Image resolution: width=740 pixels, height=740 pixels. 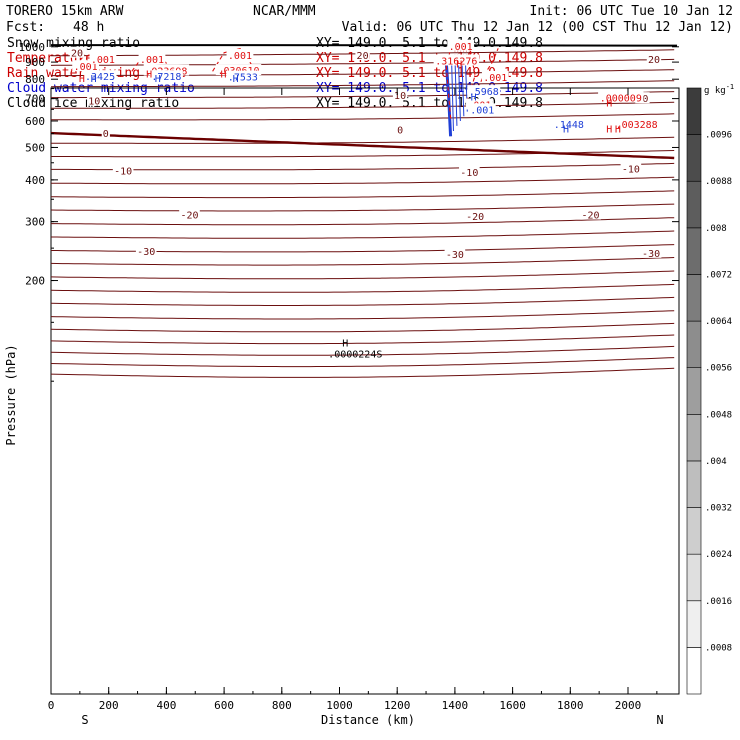 I want to click on cloud-water-label: .5968, so click(x=484, y=92).